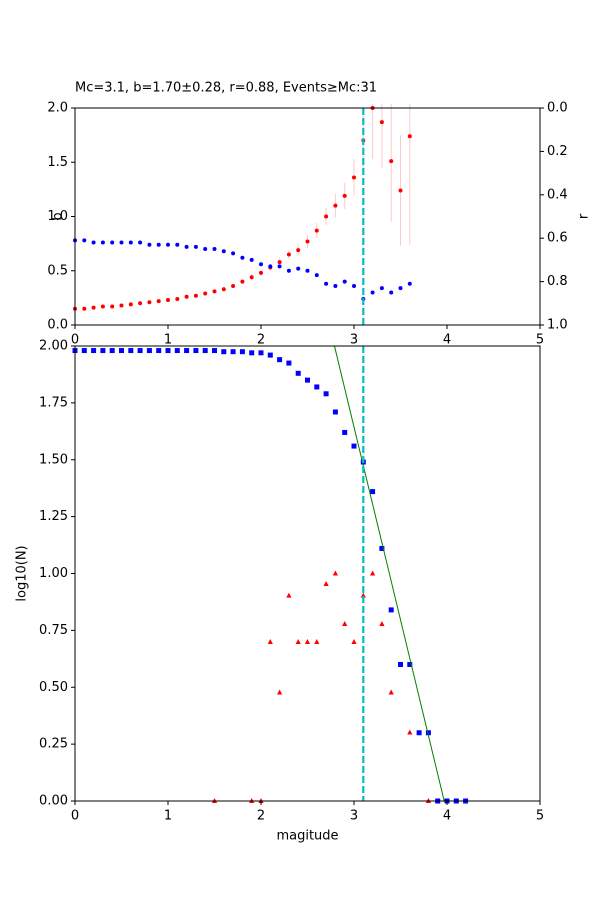  I want to click on y-axis-label: b, so click(58, 216).